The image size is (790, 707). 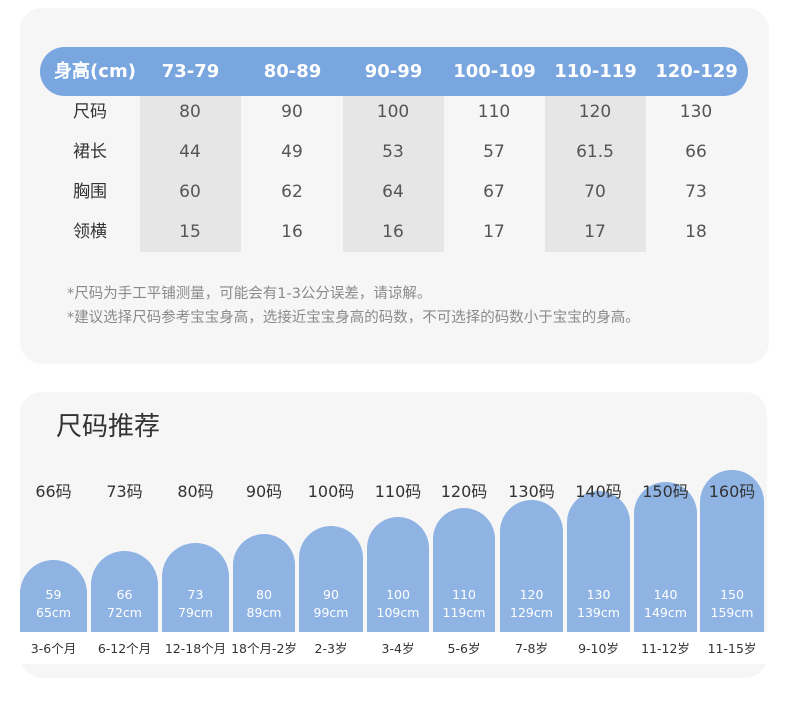 I want to click on header-height-2: 90-99, so click(x=393, y=71).